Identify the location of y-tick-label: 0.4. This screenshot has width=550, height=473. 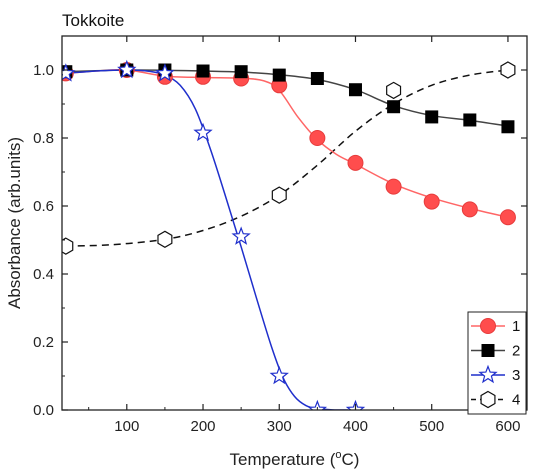
(43, 274).